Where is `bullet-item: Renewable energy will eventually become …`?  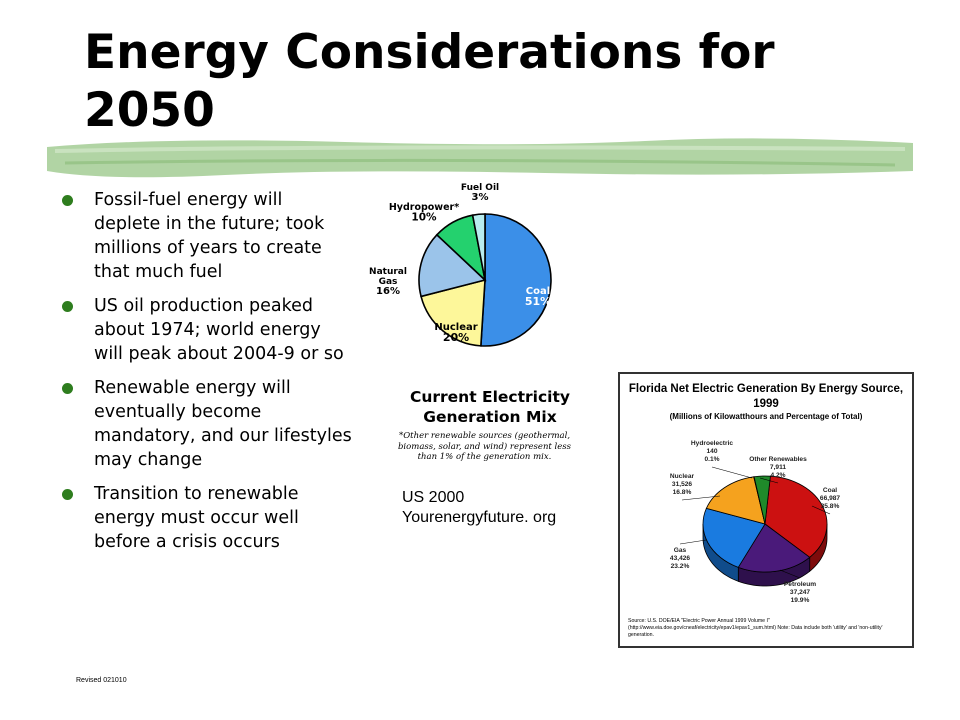
bullet-item: Renewable energy will eventually become … is located at coordinates (207, 424).